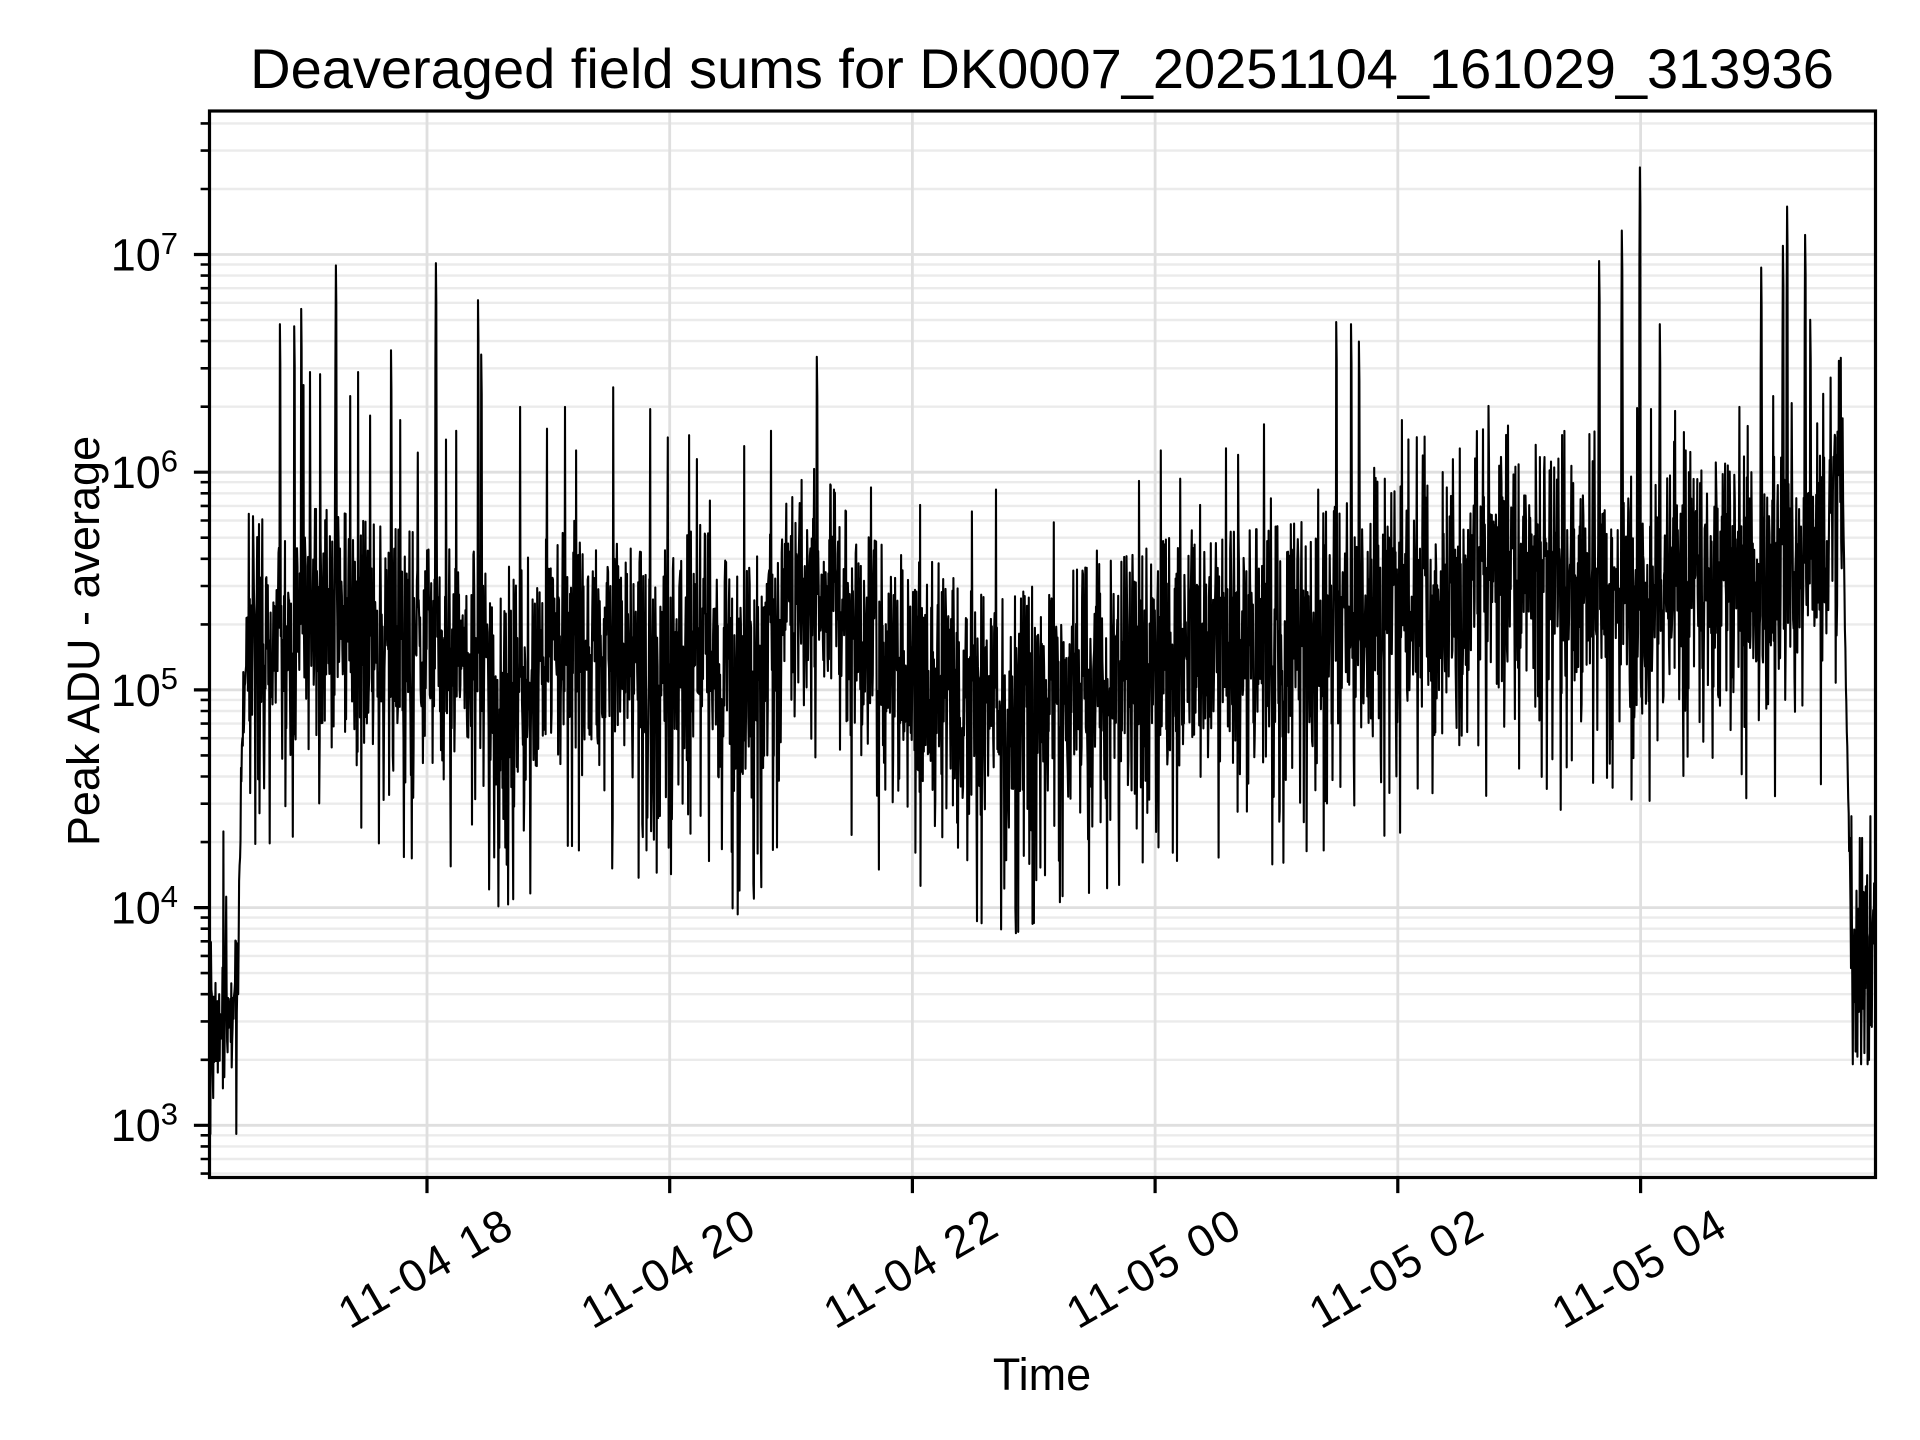  Describe the element at coordinates (144, 1124) in the screenshot. I see `svg-text: 10³` at that location.